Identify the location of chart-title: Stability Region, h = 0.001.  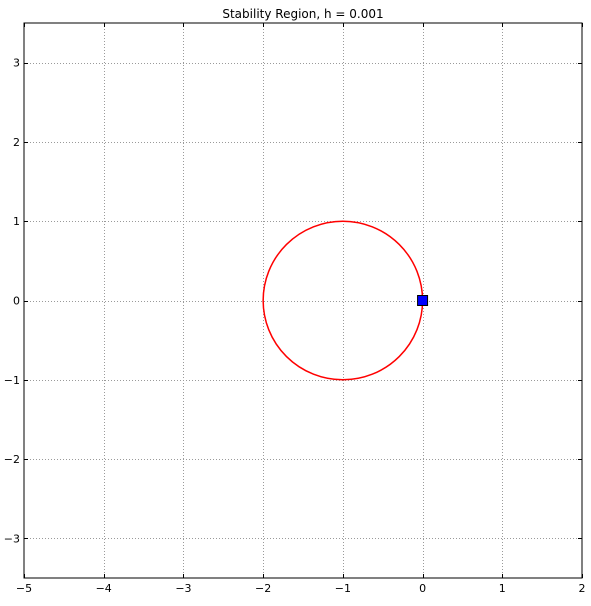
(302, 14).